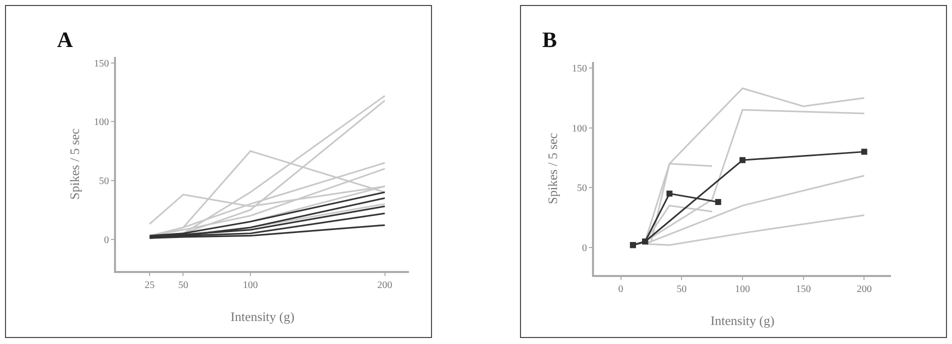 This screenshot has width=952, height=344. Describe the element at coordinates (621, 289) in the screenshot. I see `x-tick-label: 0` at that location.